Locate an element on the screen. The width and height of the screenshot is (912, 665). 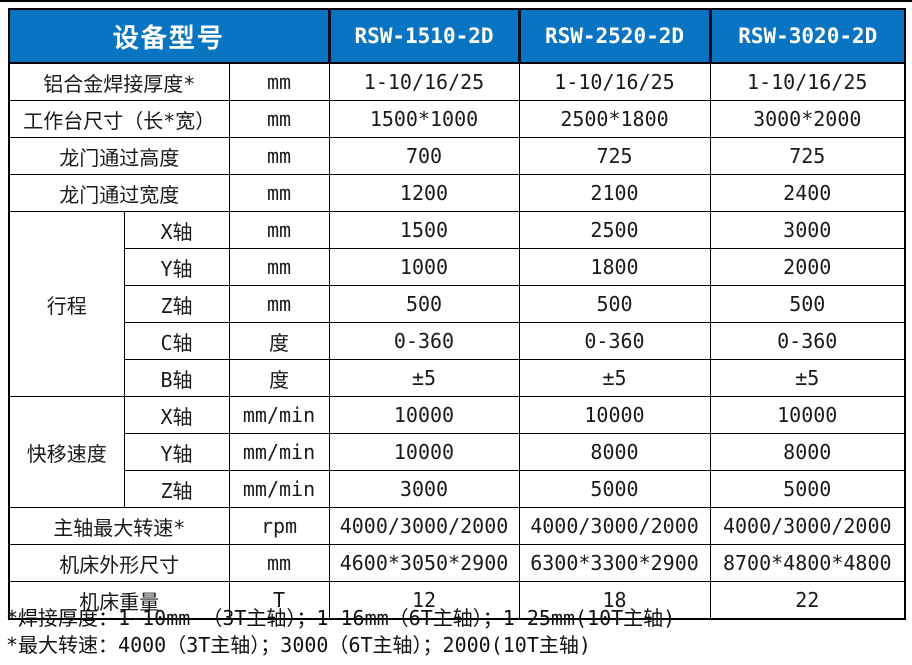
spec-value: 2500 is located at coordinates (614, 230).